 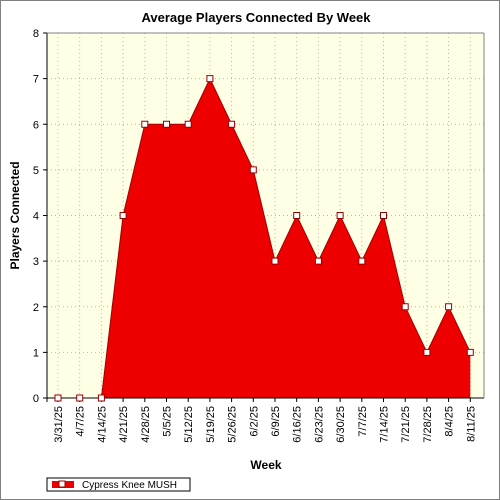 I want to click on x-tick-label-13: 6/30/25, so click(x=341, y=424).